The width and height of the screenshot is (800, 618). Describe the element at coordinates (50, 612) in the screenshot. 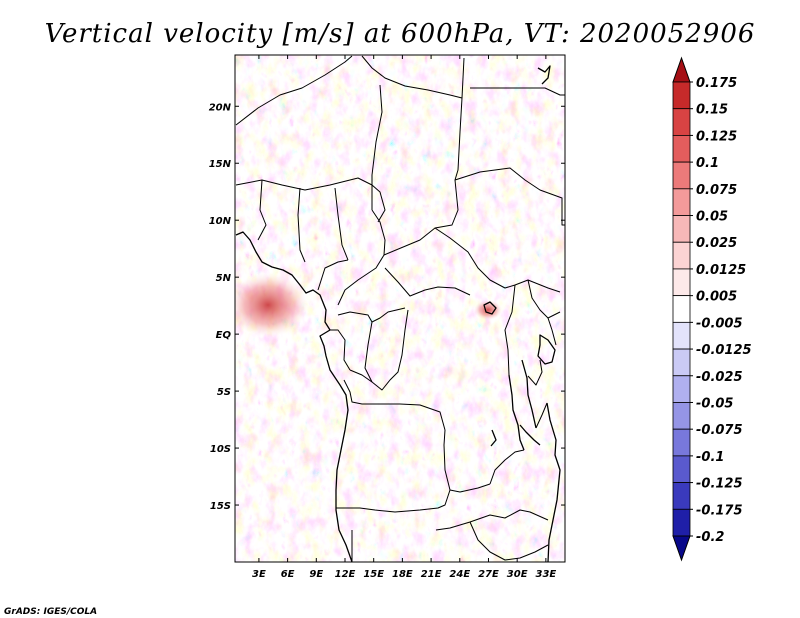

I see `footer-credit: GrADS: IGES/COLA` at that location.